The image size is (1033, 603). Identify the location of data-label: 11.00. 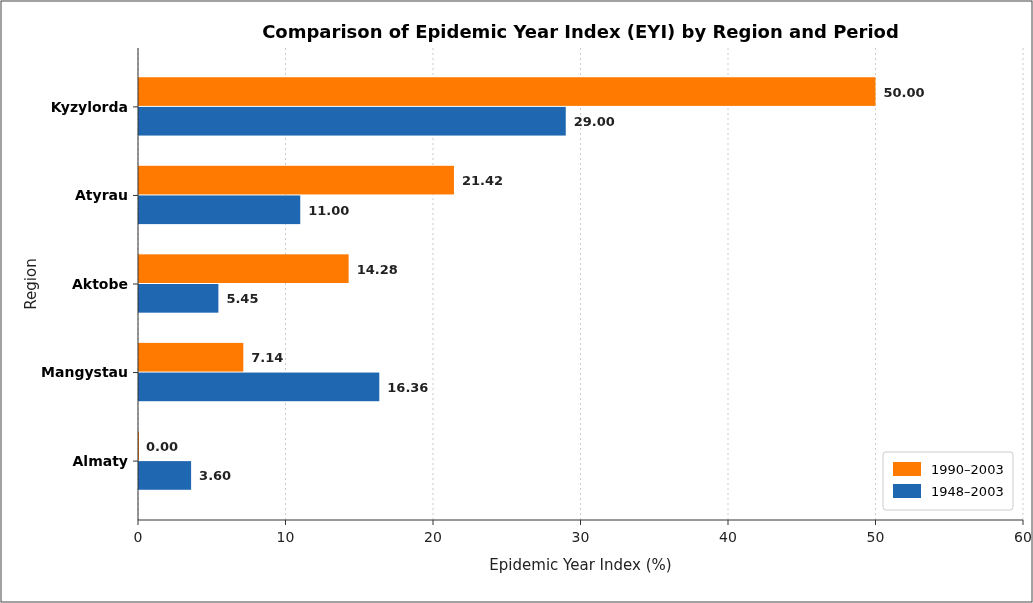
(329, 210).